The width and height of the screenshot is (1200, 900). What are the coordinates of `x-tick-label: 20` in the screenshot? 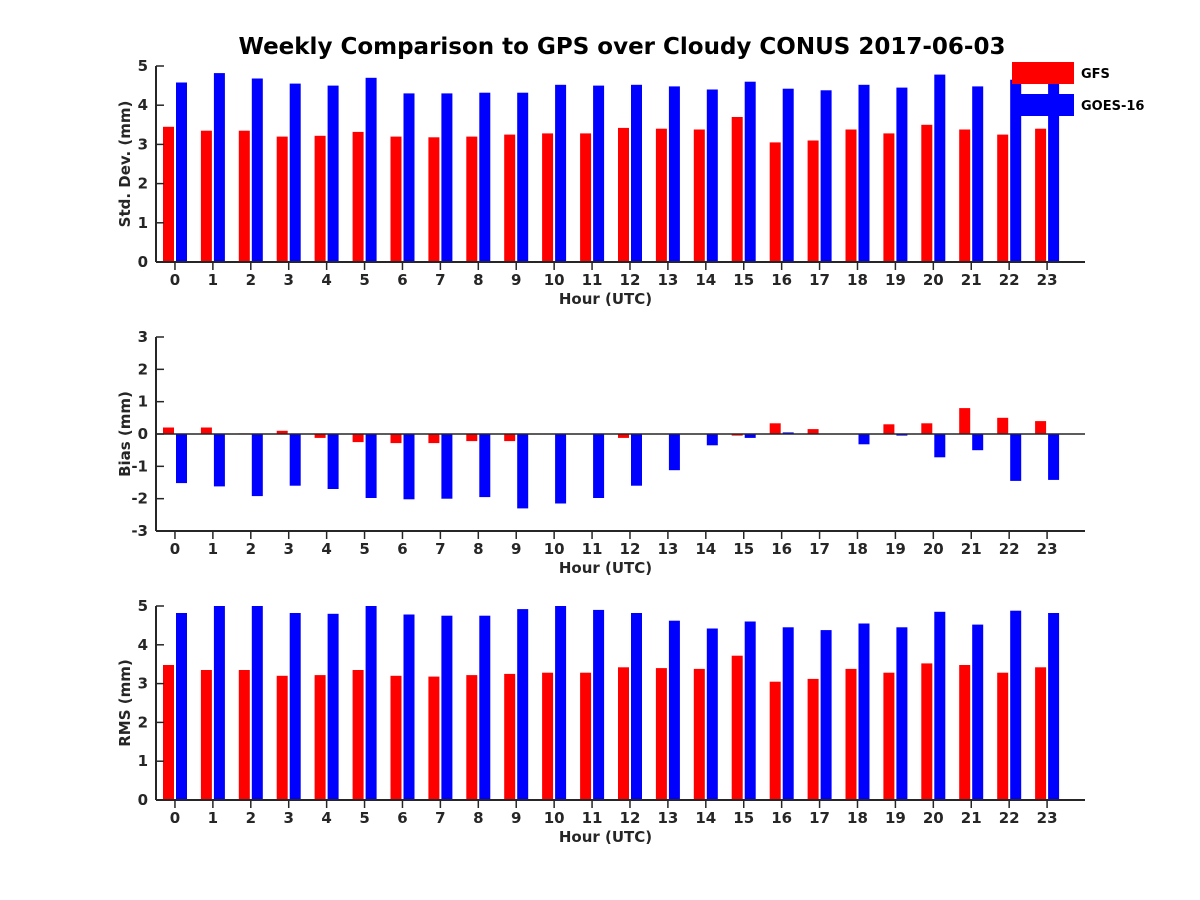 It's located at (933, 549).